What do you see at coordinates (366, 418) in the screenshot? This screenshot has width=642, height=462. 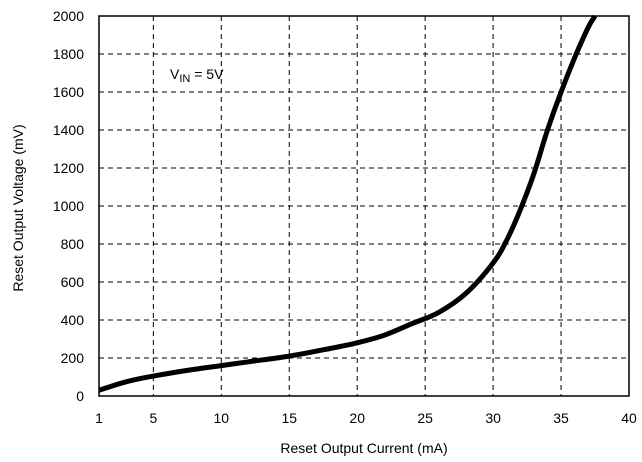 I see `x-axis-ticks: 1 5 10 15 20 25 30 35 40` at bounding box center [366, 418].